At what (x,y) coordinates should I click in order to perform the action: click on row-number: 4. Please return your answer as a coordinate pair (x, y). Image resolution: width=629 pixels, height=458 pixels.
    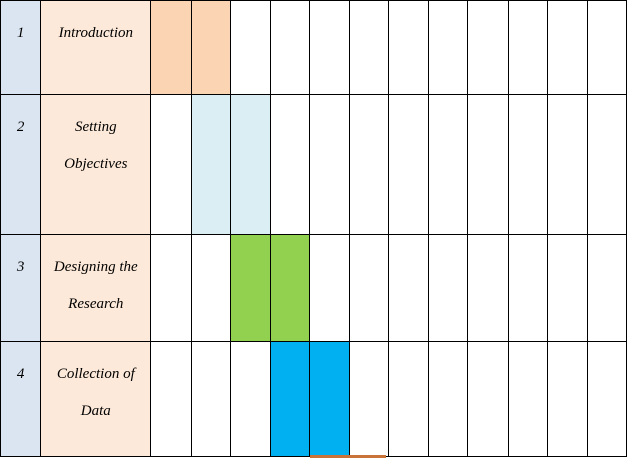
    Looking at the image, I should click on (20, 374).